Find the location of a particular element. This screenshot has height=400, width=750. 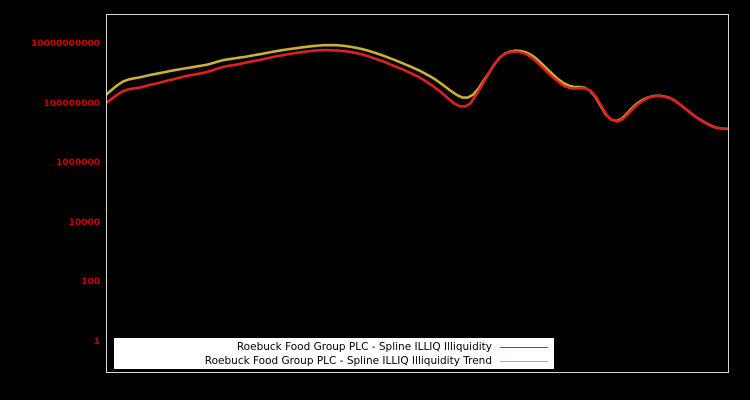

y-axis-tick-label: 10000 is located at coordinates (84, 222).